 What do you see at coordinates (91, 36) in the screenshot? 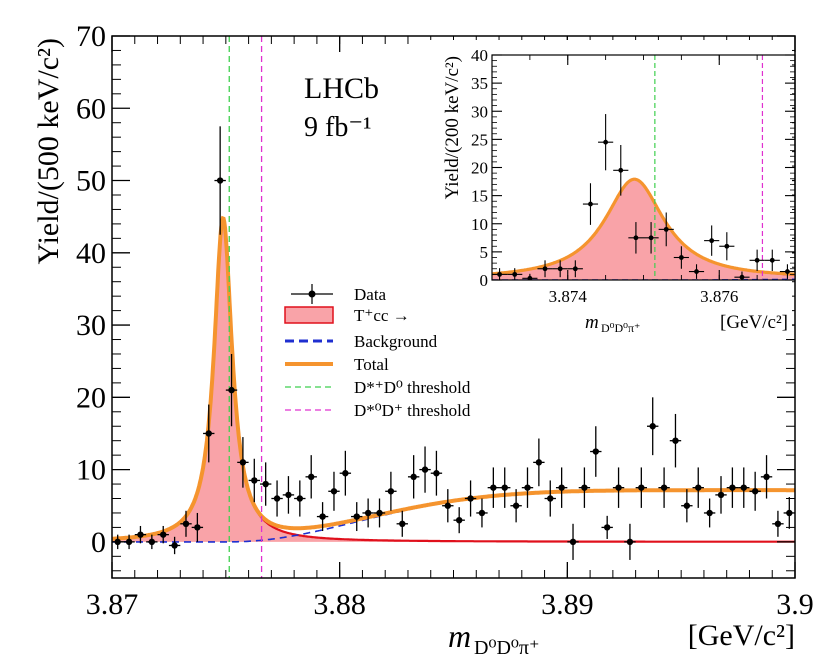
I see `y-tick-label: 70` at bounding box center [91, 36].